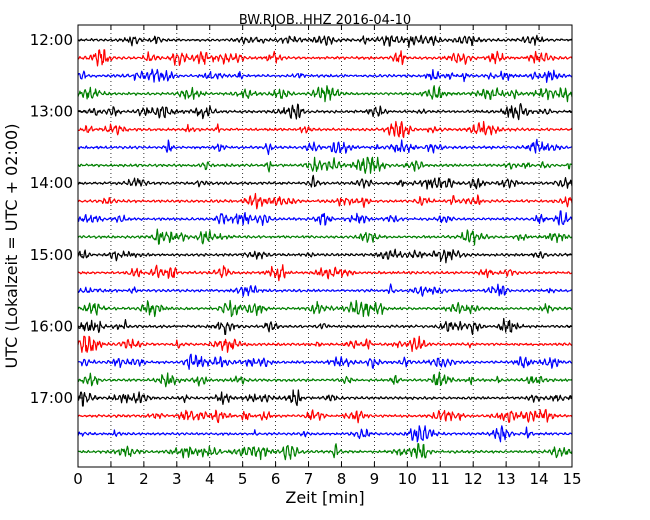 The height and width of the screenshot is (520, 650). Describe the element at coordinates (539, 479) in the screenshot. I see `x-tick-label: 14` at that location.